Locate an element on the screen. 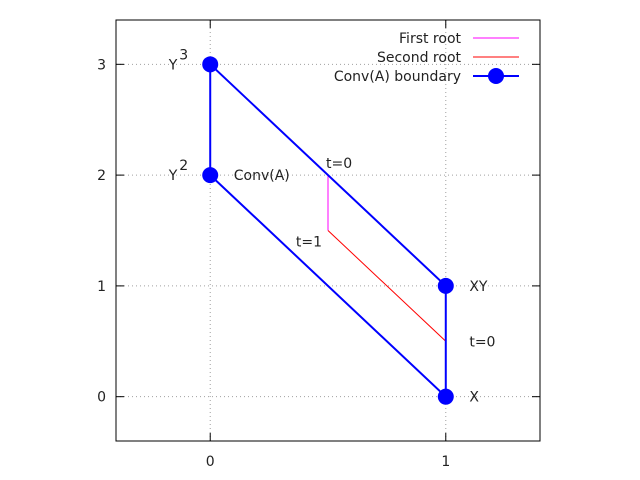 This screenshot has width=640, height=480. annotation-text: XY is located at coordinates (478, 287).